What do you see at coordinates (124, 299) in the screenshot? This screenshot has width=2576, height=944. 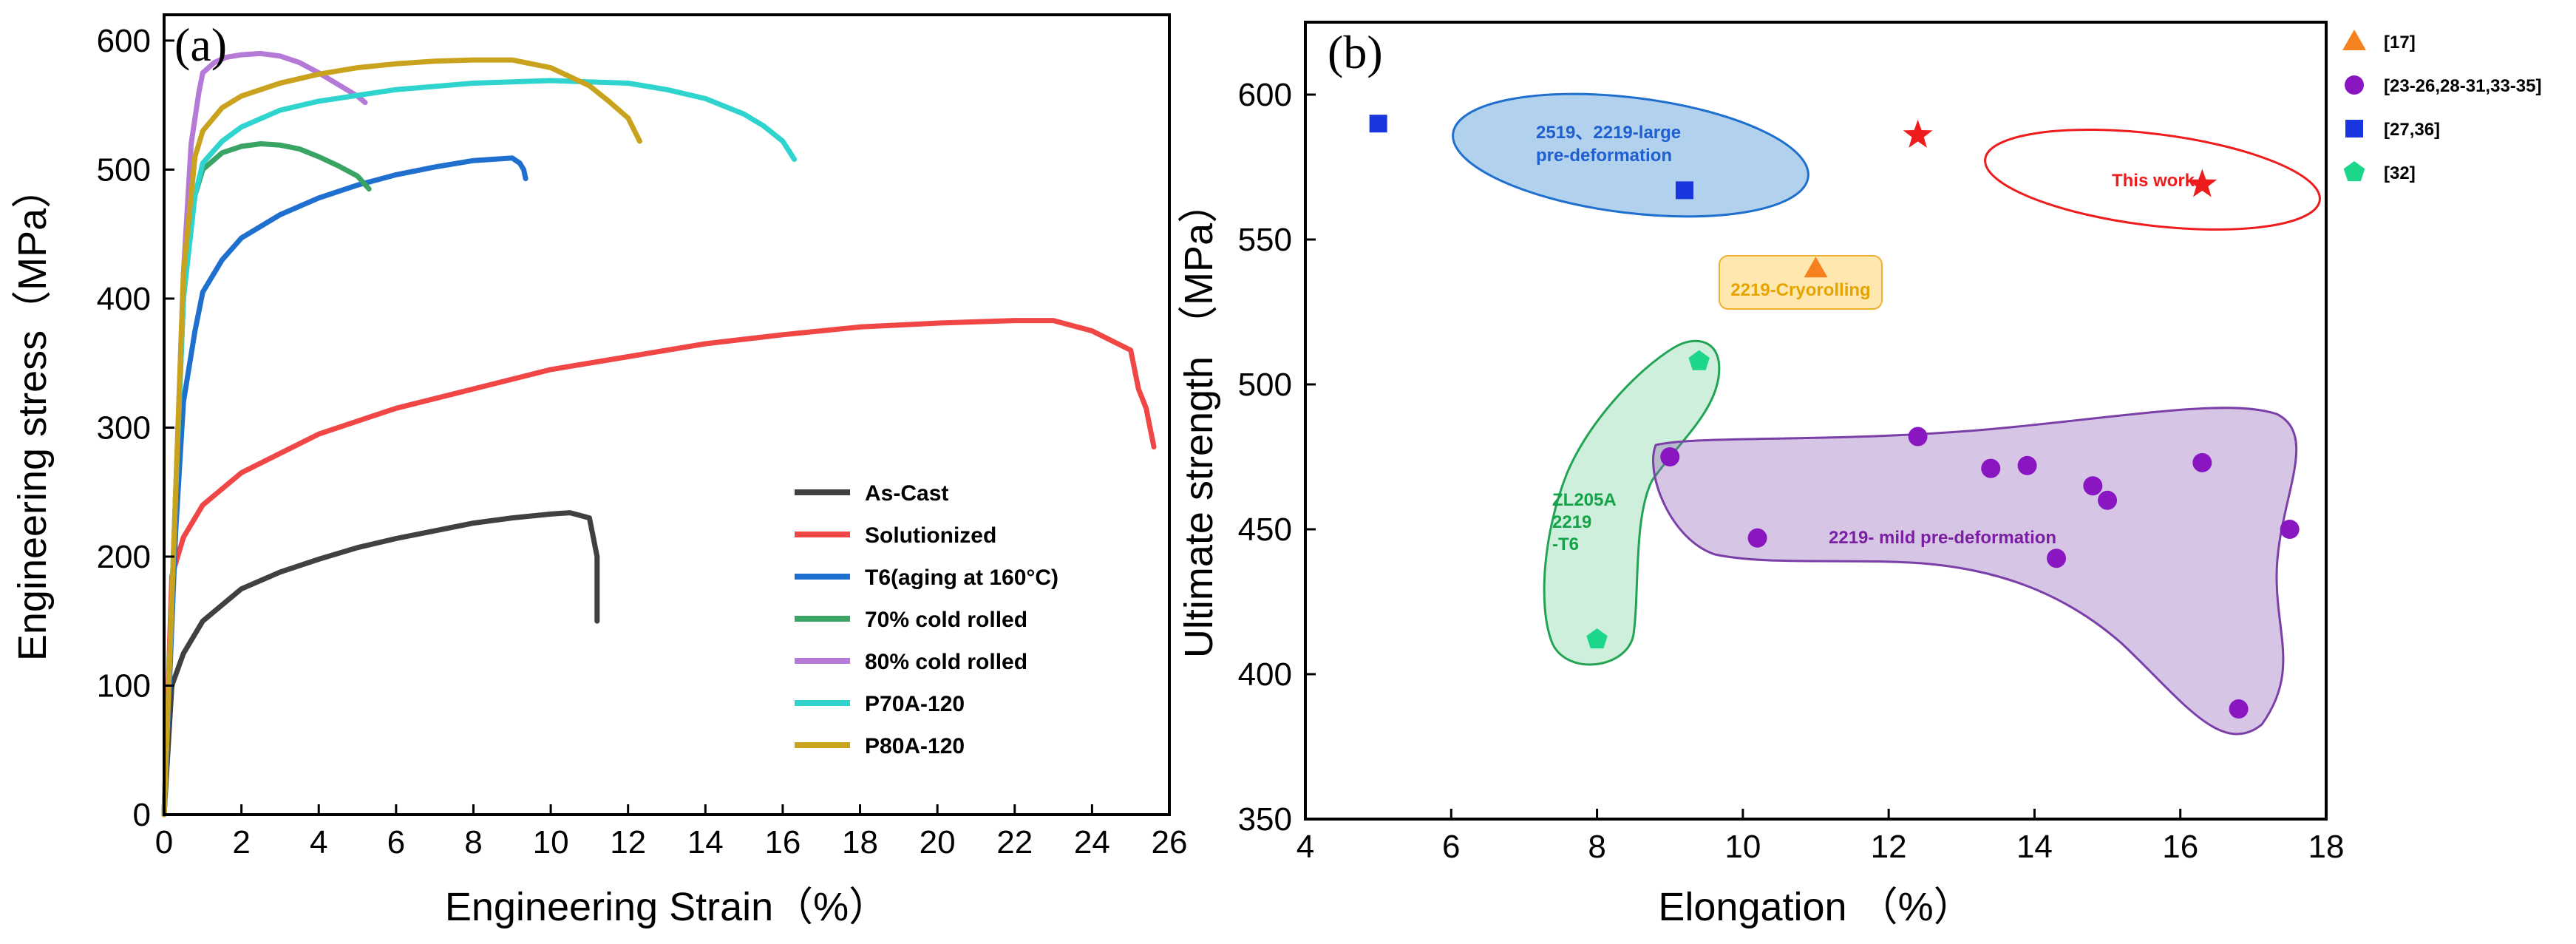 I see `y-tick-label-4: 400` at bounding box center [124, 299].